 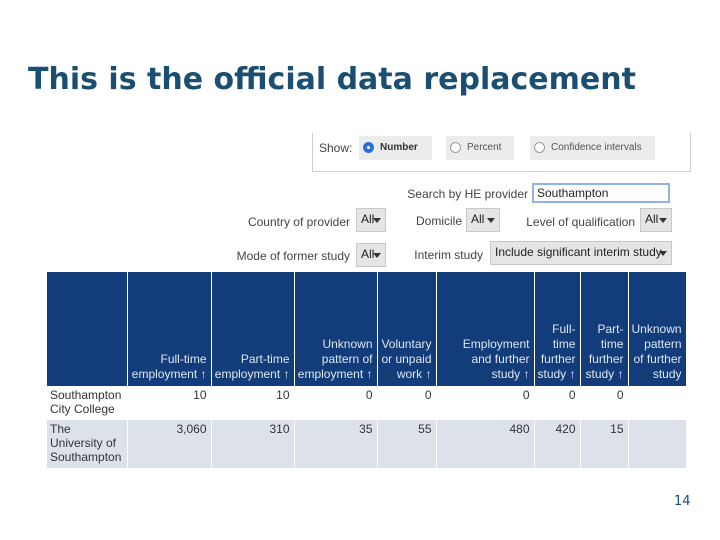 I want to click on table-cell: 310, so click(x=253, y=444).